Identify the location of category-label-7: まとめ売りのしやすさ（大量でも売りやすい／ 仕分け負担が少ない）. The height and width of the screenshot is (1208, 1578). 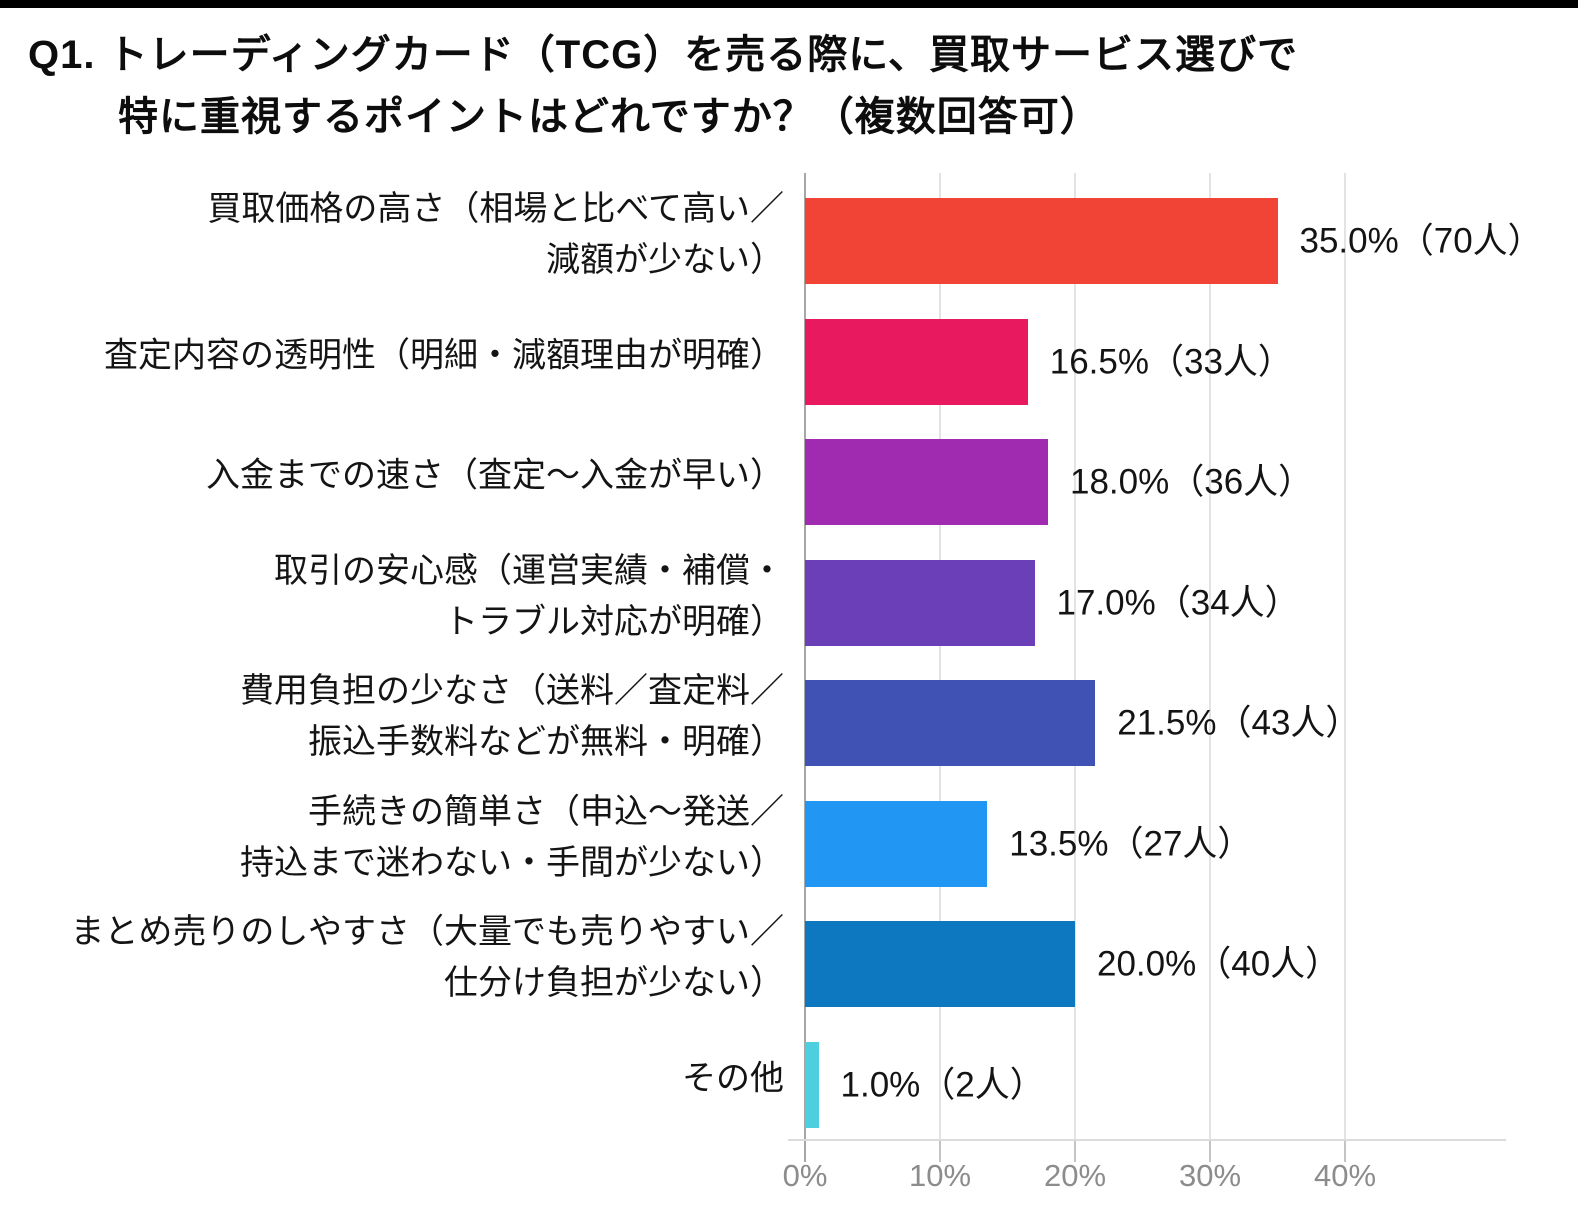
(392, 958).